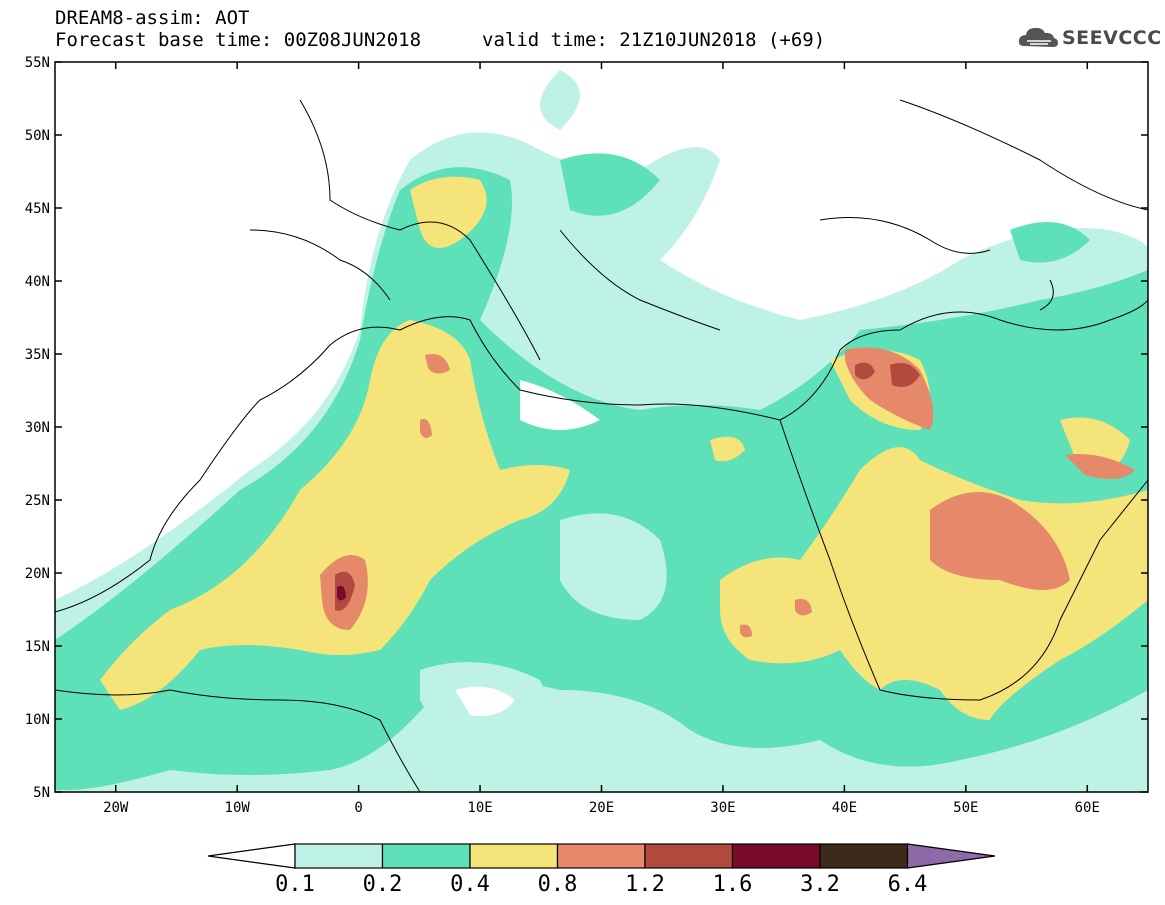 This screenshot has width=1165, height=905. I want to click on lon-tick-label: 20W, so click(116, 808).